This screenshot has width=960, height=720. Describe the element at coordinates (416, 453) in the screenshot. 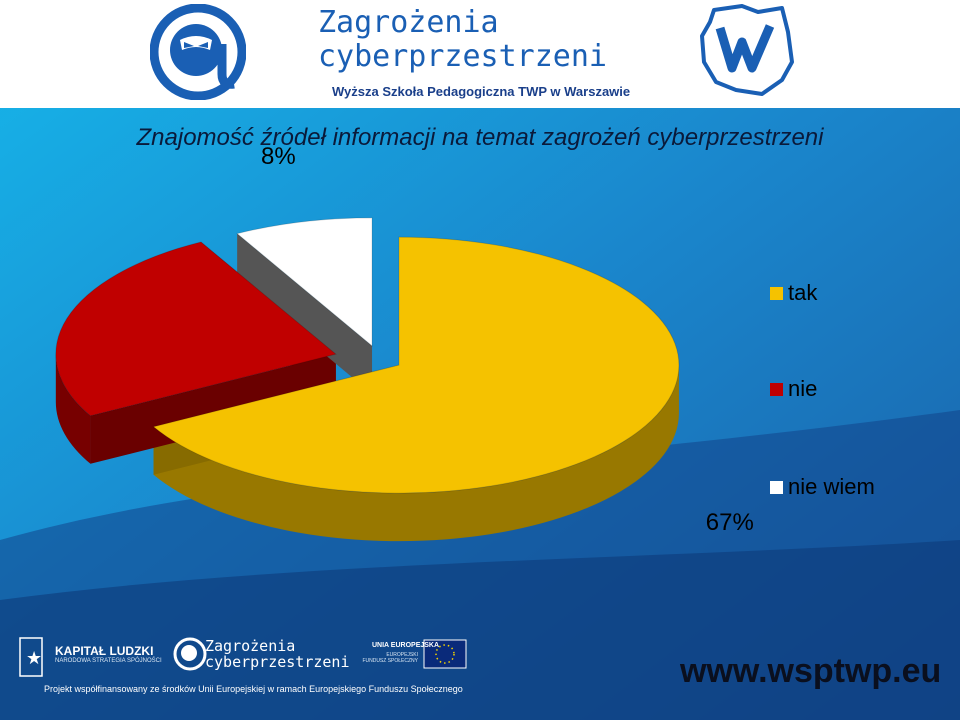

I see `pie-side-tak` at that location.